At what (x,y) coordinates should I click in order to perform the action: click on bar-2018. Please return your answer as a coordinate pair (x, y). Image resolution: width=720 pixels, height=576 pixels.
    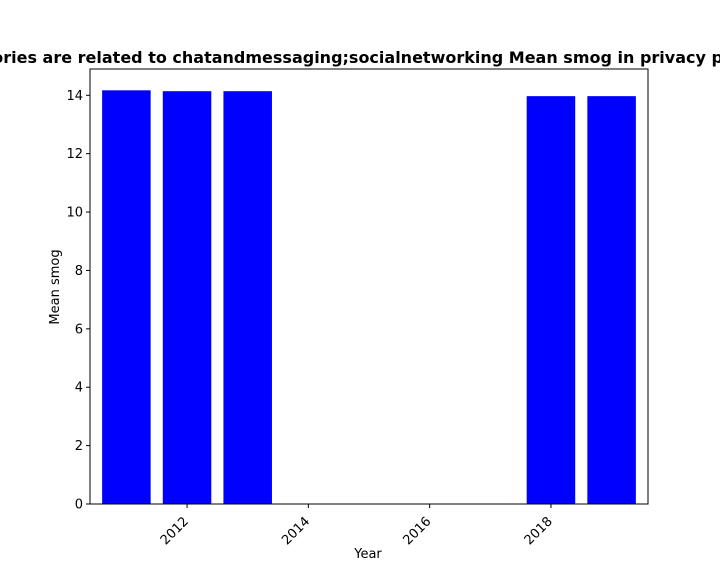
    Looking at the image, I should click on (551, 300).